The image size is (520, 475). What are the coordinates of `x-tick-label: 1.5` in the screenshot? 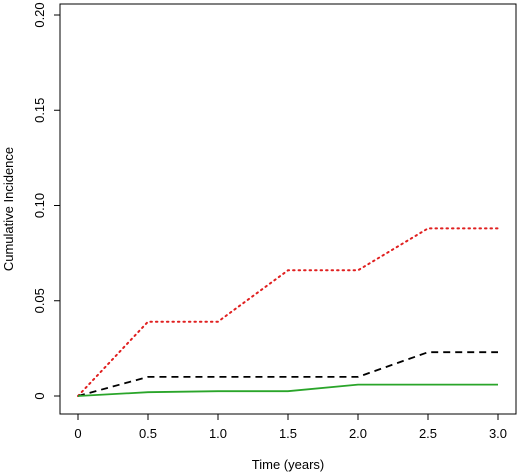 It's located at (288, 433).